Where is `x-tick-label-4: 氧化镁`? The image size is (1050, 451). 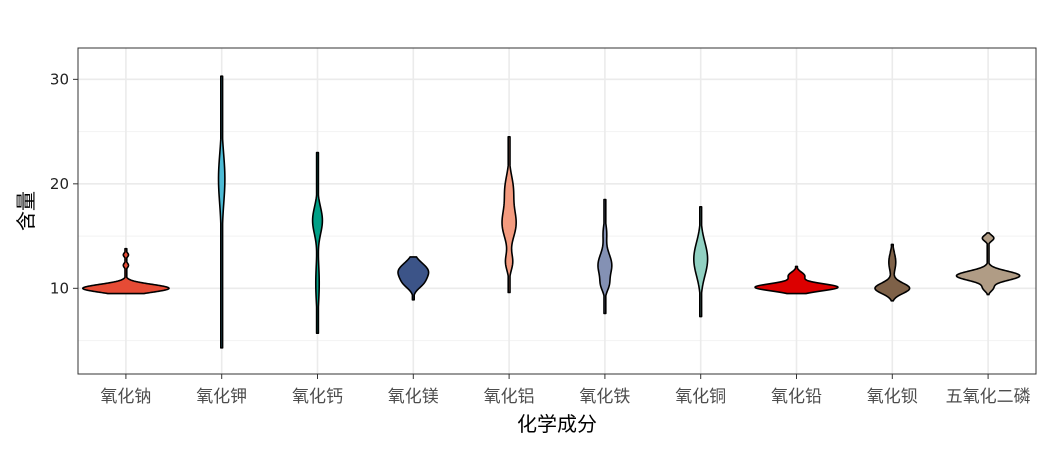
x-tick-label-4: 氧化镁 is located at coordinates (413, 397).